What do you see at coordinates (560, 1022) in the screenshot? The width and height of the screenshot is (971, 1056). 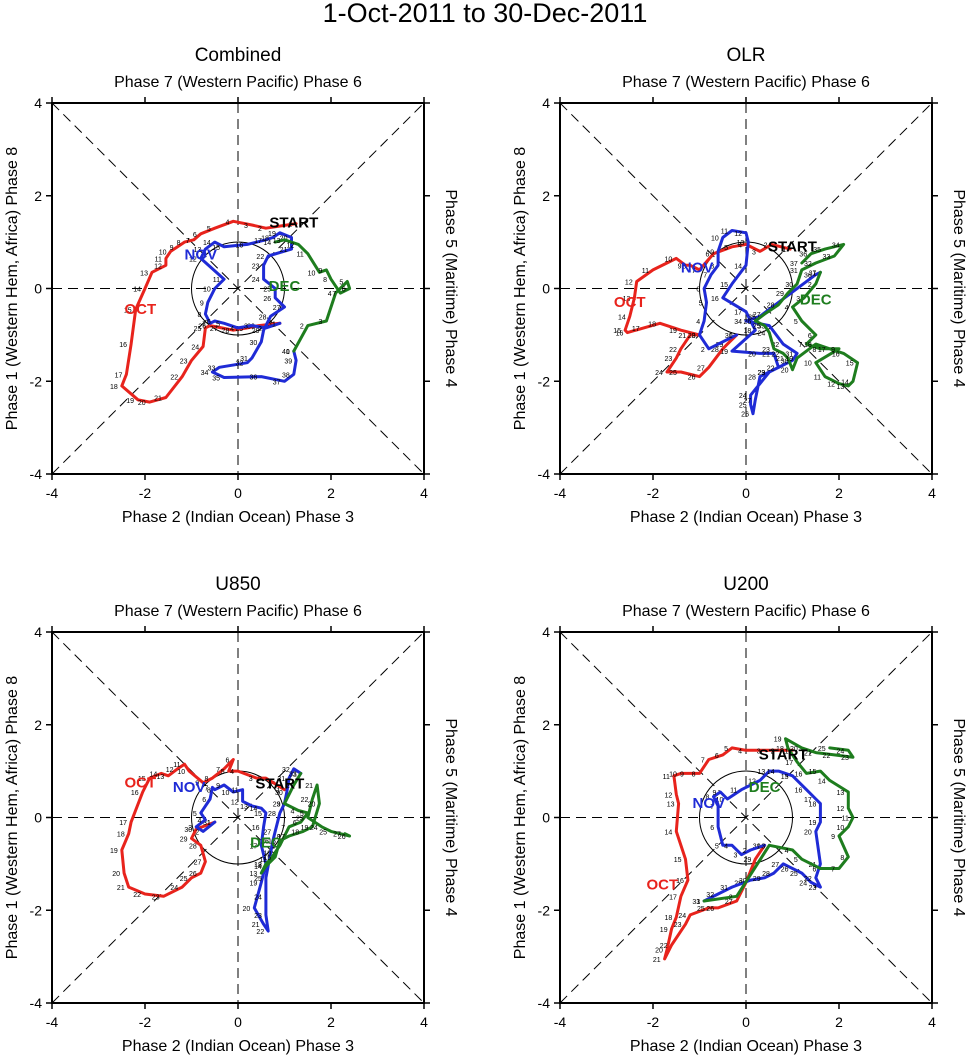 I see `x-tick-label: -4` at bounding box center [560, 1022].